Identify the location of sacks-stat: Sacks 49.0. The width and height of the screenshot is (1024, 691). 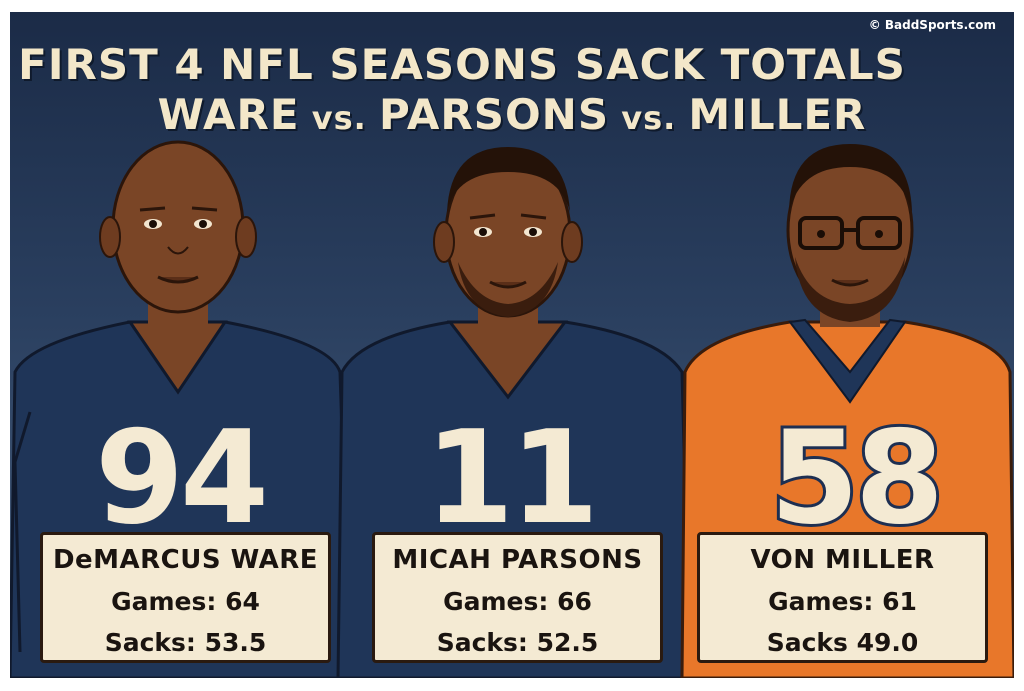
(842, 642).